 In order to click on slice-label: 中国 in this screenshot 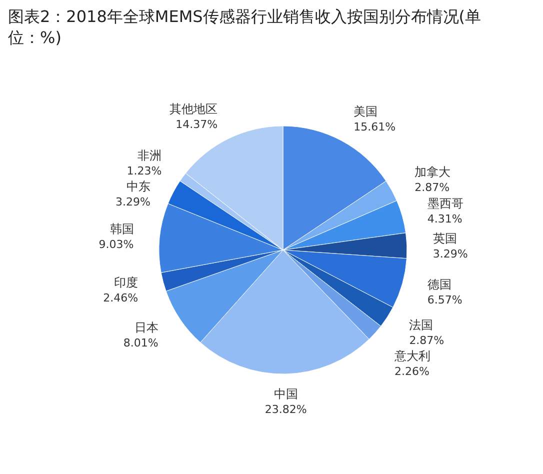, I will do `click(286, 393)`.